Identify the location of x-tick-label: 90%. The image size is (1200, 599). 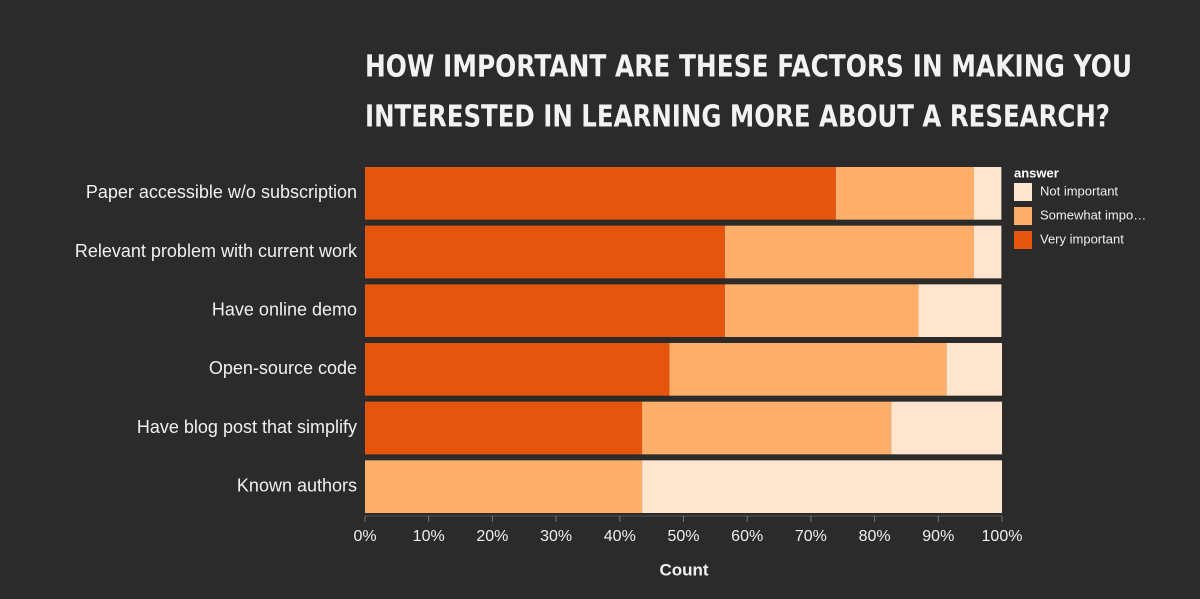
(938, 536).